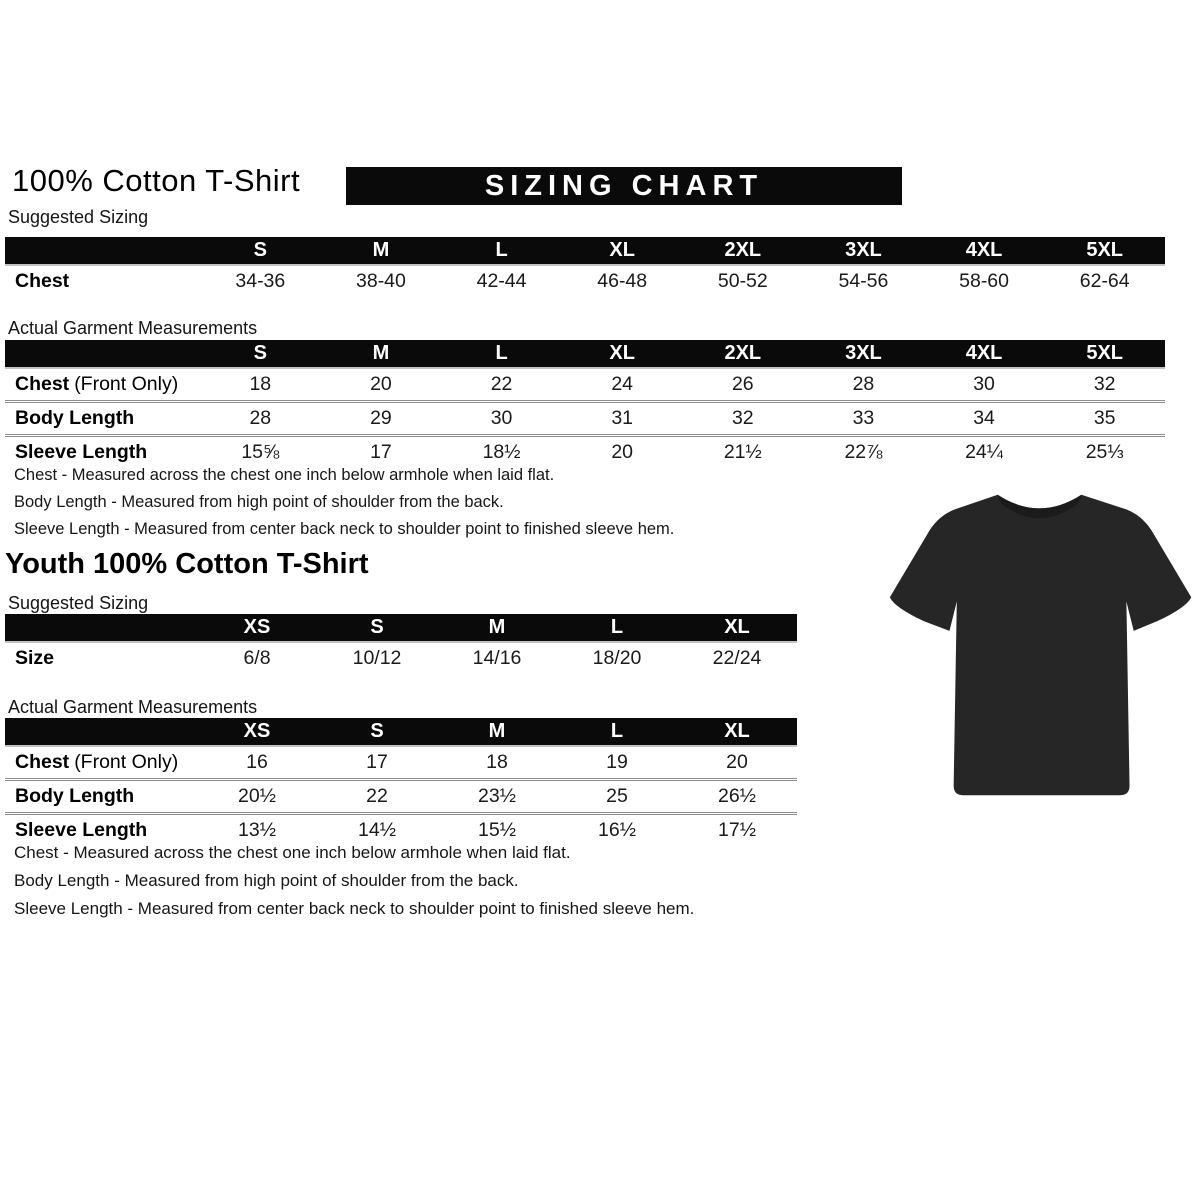 The height and width of the screenshot is (1200, 1200). Describe the element at coordinates (257, 762) in the screenshot. I see `cell: 16` at that location.